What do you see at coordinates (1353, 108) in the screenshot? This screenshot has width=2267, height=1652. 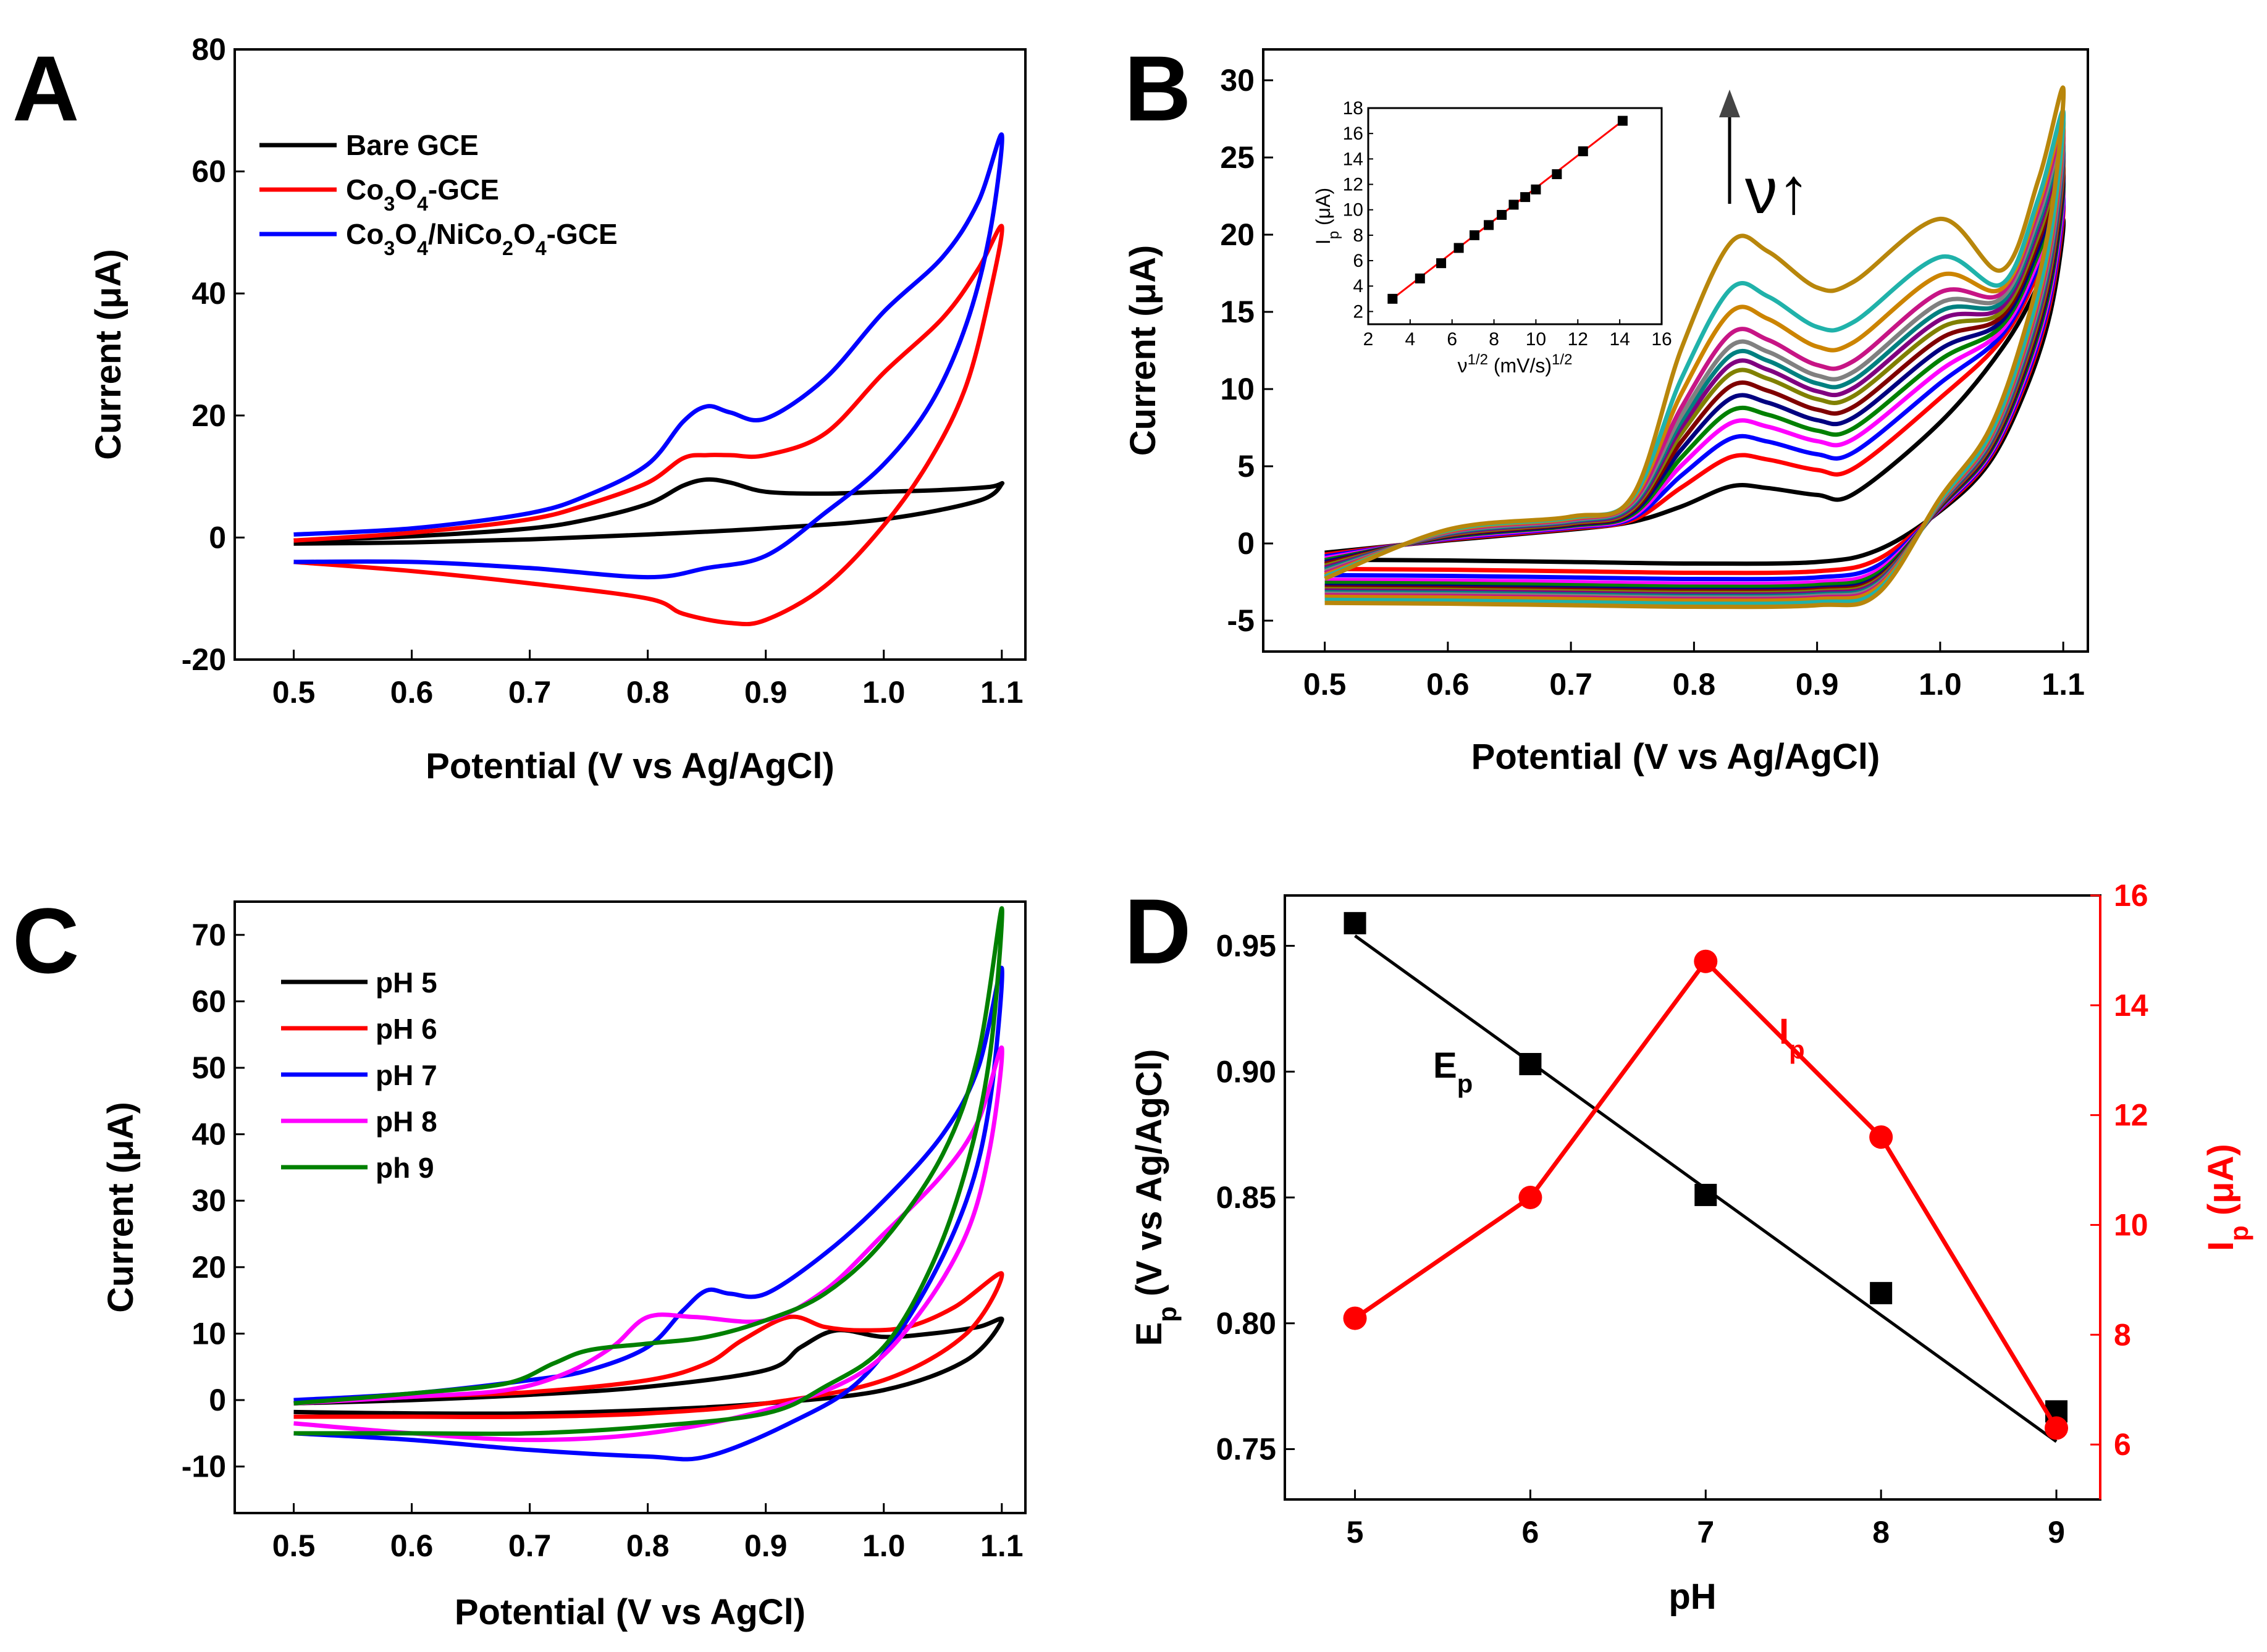 I see `inset-y-tick-label: 18` at bounding box center [1353, 108].